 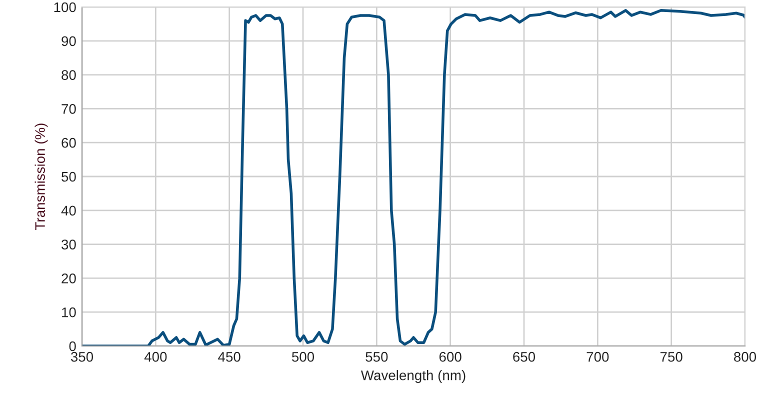 I want to click on x-tick-label: 700, so click(x=597, y=357).